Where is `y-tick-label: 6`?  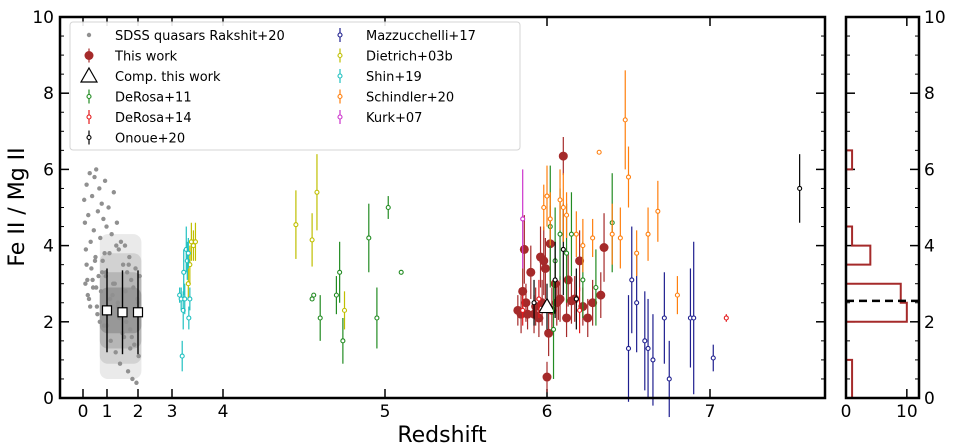 y-tick-label: 6 is located at coordinates (48, 170).